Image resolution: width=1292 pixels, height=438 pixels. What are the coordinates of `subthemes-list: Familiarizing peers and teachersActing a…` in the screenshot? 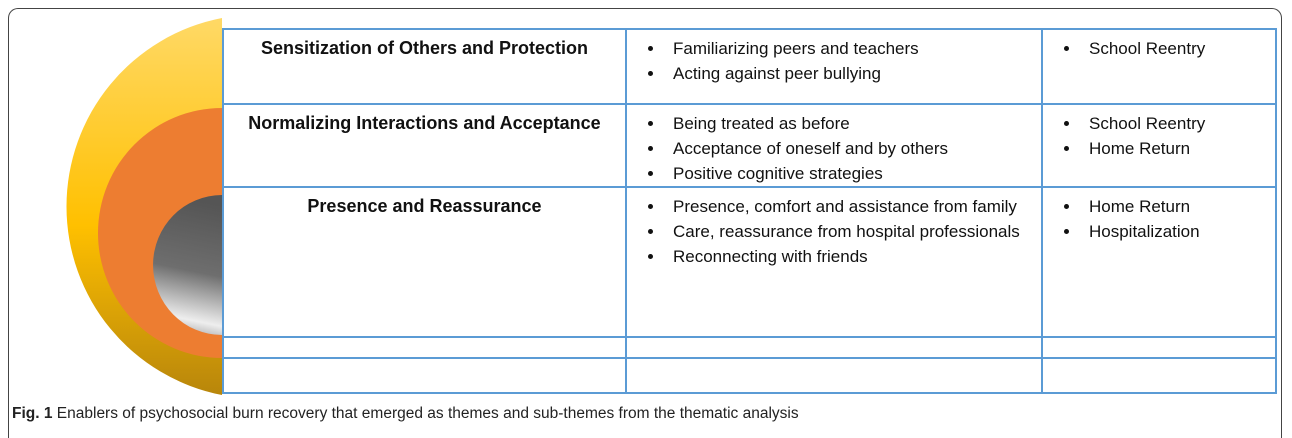 It's located at (834, 61).